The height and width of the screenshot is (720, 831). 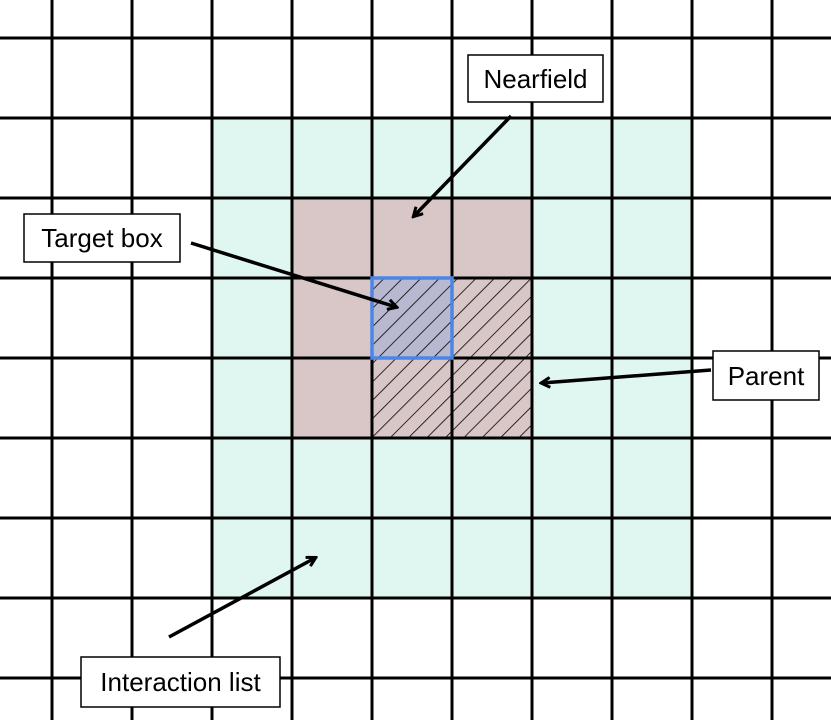 I want to click on parent-arrow, so click(x=627, y=375).